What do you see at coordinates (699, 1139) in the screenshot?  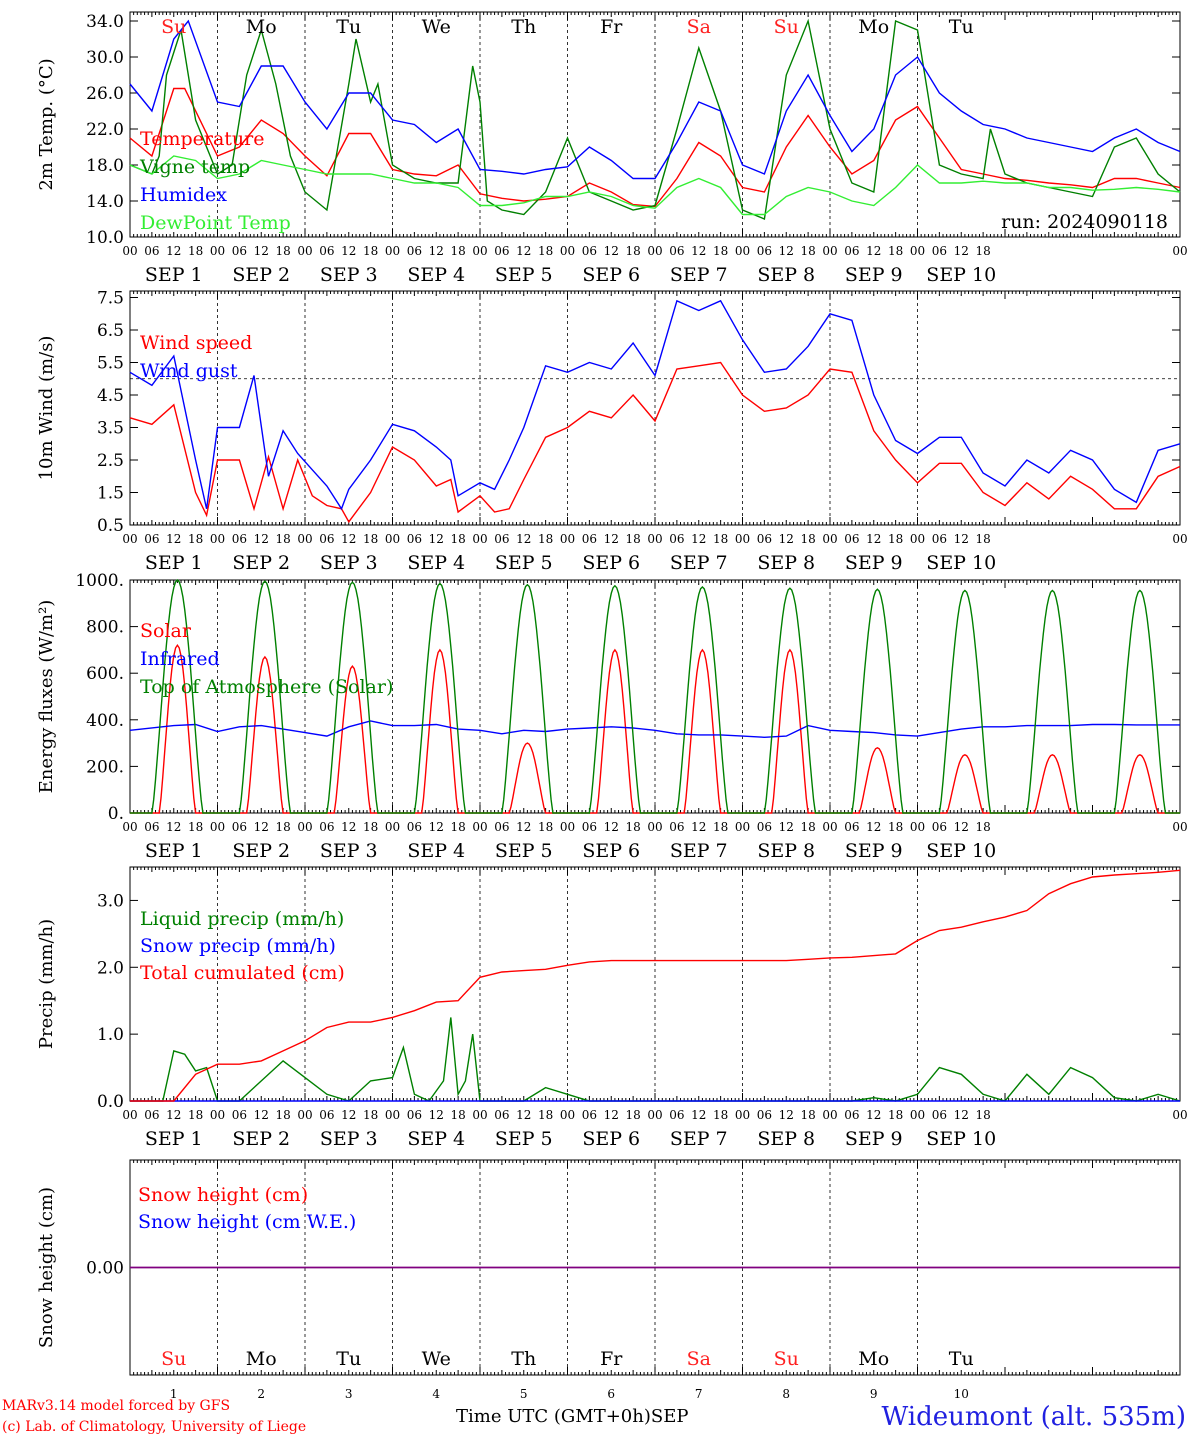 I see `x-date-label: SEP 7` at bounding box center [699, 1139].